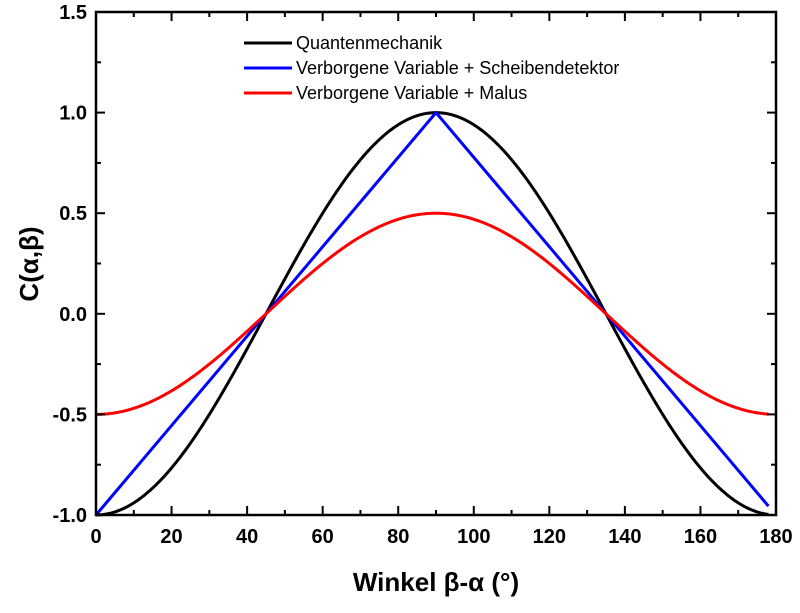 The image size is (800, 613). I want to click on x-tick-label: 160, so click(700, 537).